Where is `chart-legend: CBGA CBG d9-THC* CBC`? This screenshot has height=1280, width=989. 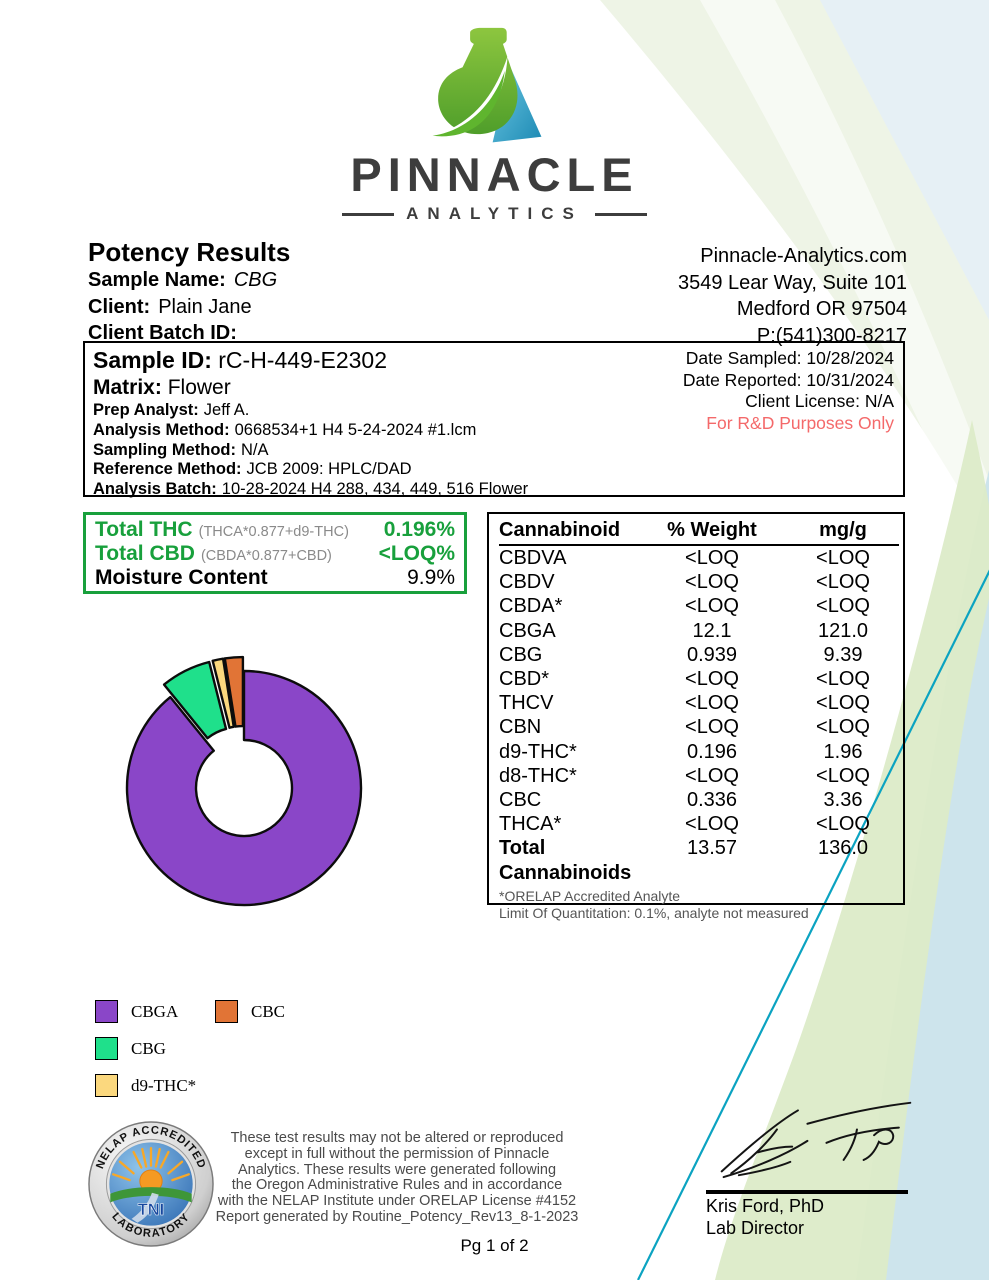
chart-legend: CBGA CBG d9-THC* CBC is located at coordinates (213, 1048).